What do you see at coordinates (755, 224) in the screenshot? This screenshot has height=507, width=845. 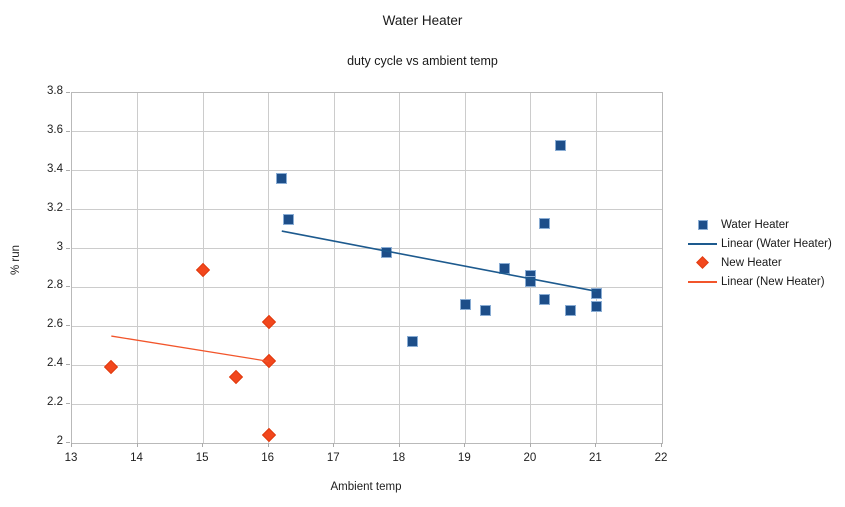 I see `legend-label: Water Heater` at bounding box center [755, 224].